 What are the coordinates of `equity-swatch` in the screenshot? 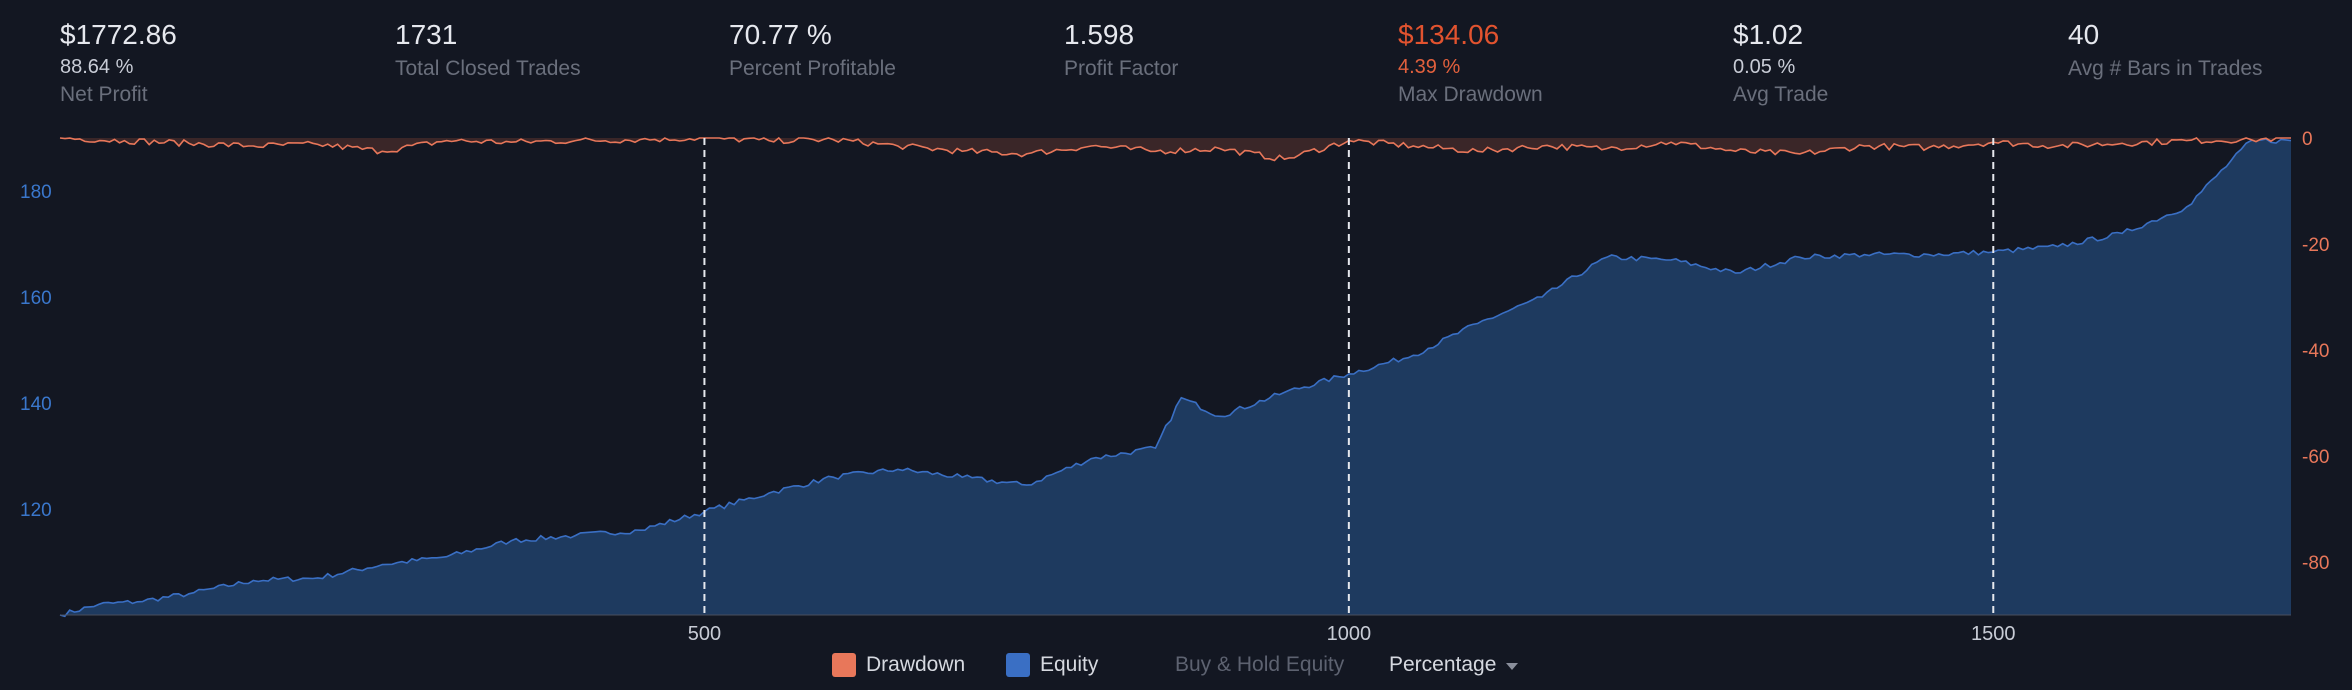 It's located at (1018, 665).